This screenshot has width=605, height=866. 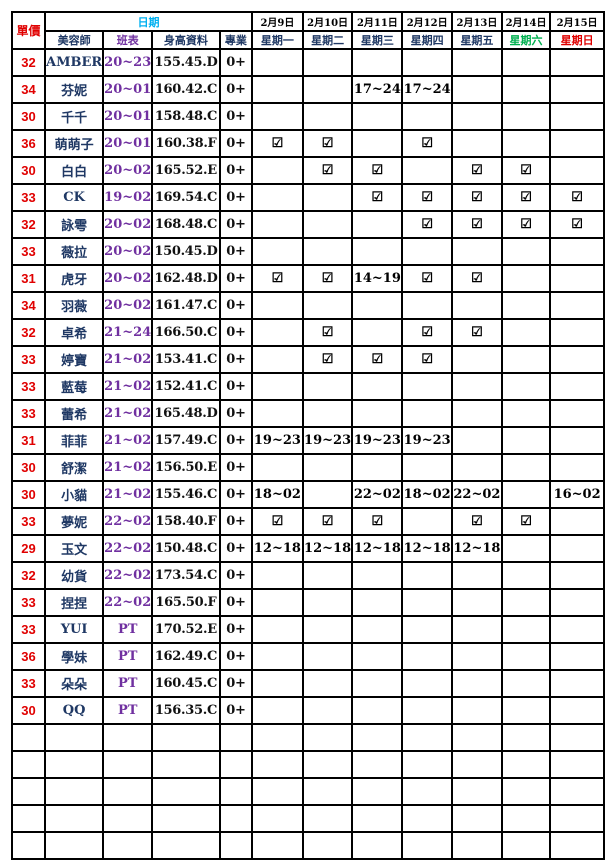 What do you see at coordinates (427, 494) in the screenshot?
I see `schedule-cell: 18~02` at bounding box center [427, 494].